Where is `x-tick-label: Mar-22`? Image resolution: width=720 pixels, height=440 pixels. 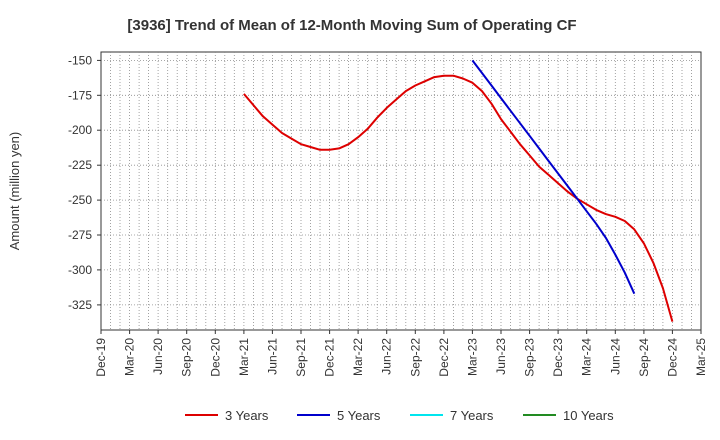 x-tick-label: Mar-22 is located at coordinates (358, 357).